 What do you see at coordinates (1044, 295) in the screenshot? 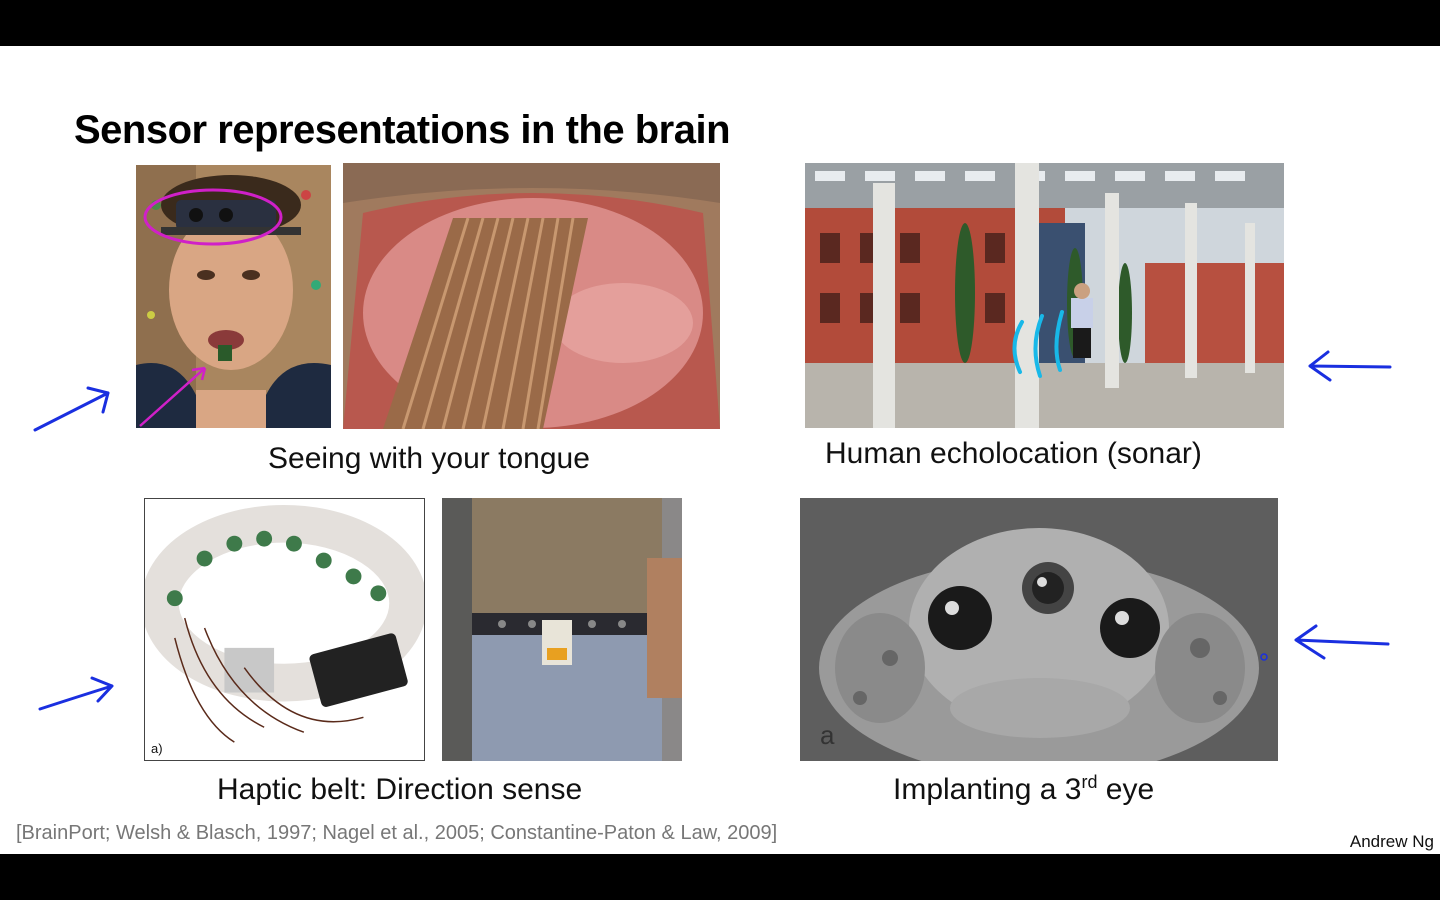
I see `photo-echolocation` at bounding box center [1044, 295].